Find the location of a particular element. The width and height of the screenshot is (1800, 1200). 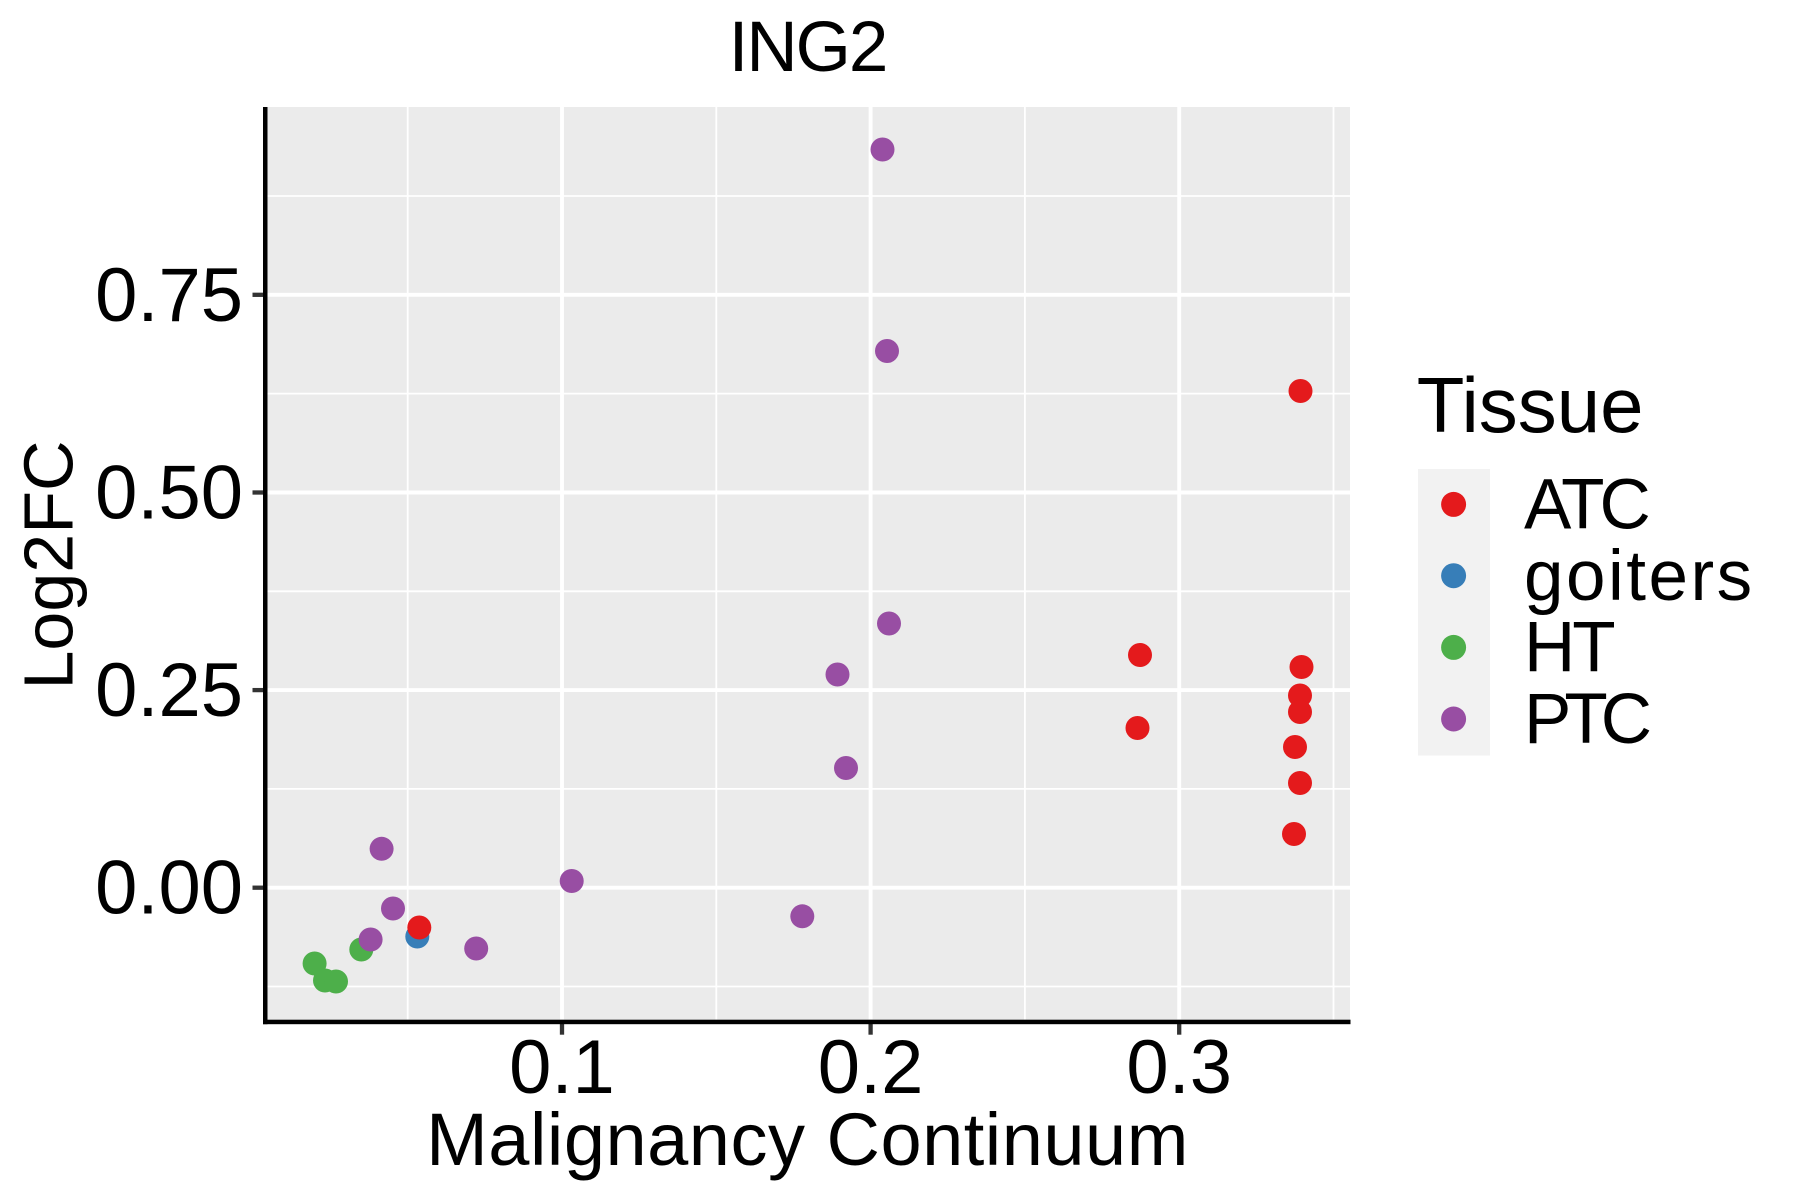

svg-text: PTC is located at coordinates (1587, 719).